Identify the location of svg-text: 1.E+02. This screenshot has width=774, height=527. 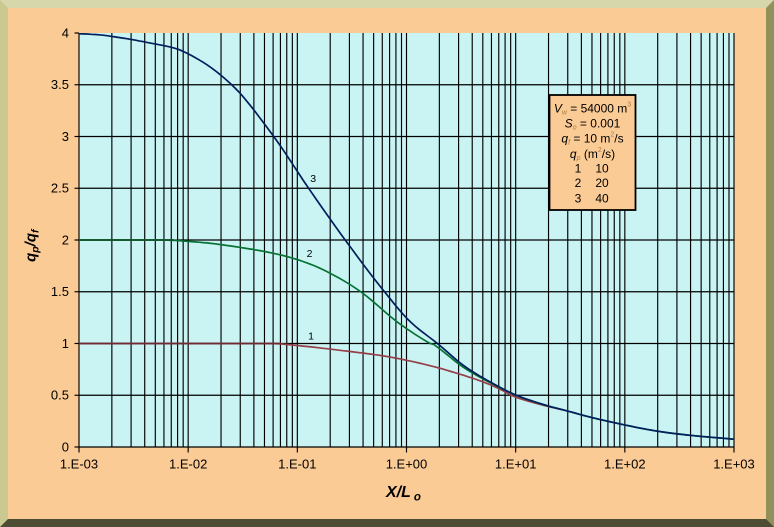
(625, 463).